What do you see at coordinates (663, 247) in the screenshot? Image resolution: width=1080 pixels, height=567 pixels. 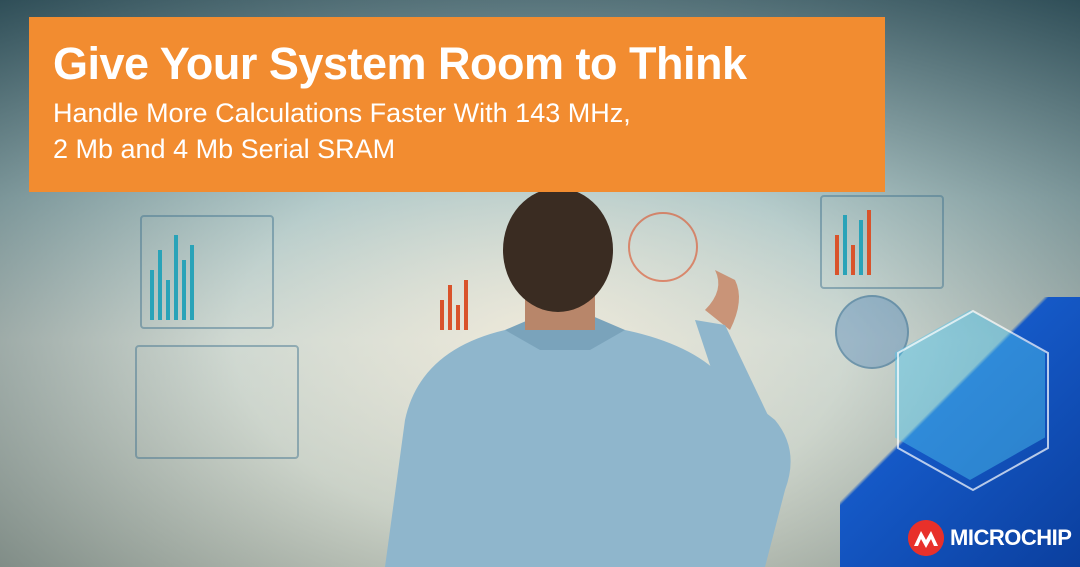 I see `doodle-pie-chart` at bounding box center [663, 247].